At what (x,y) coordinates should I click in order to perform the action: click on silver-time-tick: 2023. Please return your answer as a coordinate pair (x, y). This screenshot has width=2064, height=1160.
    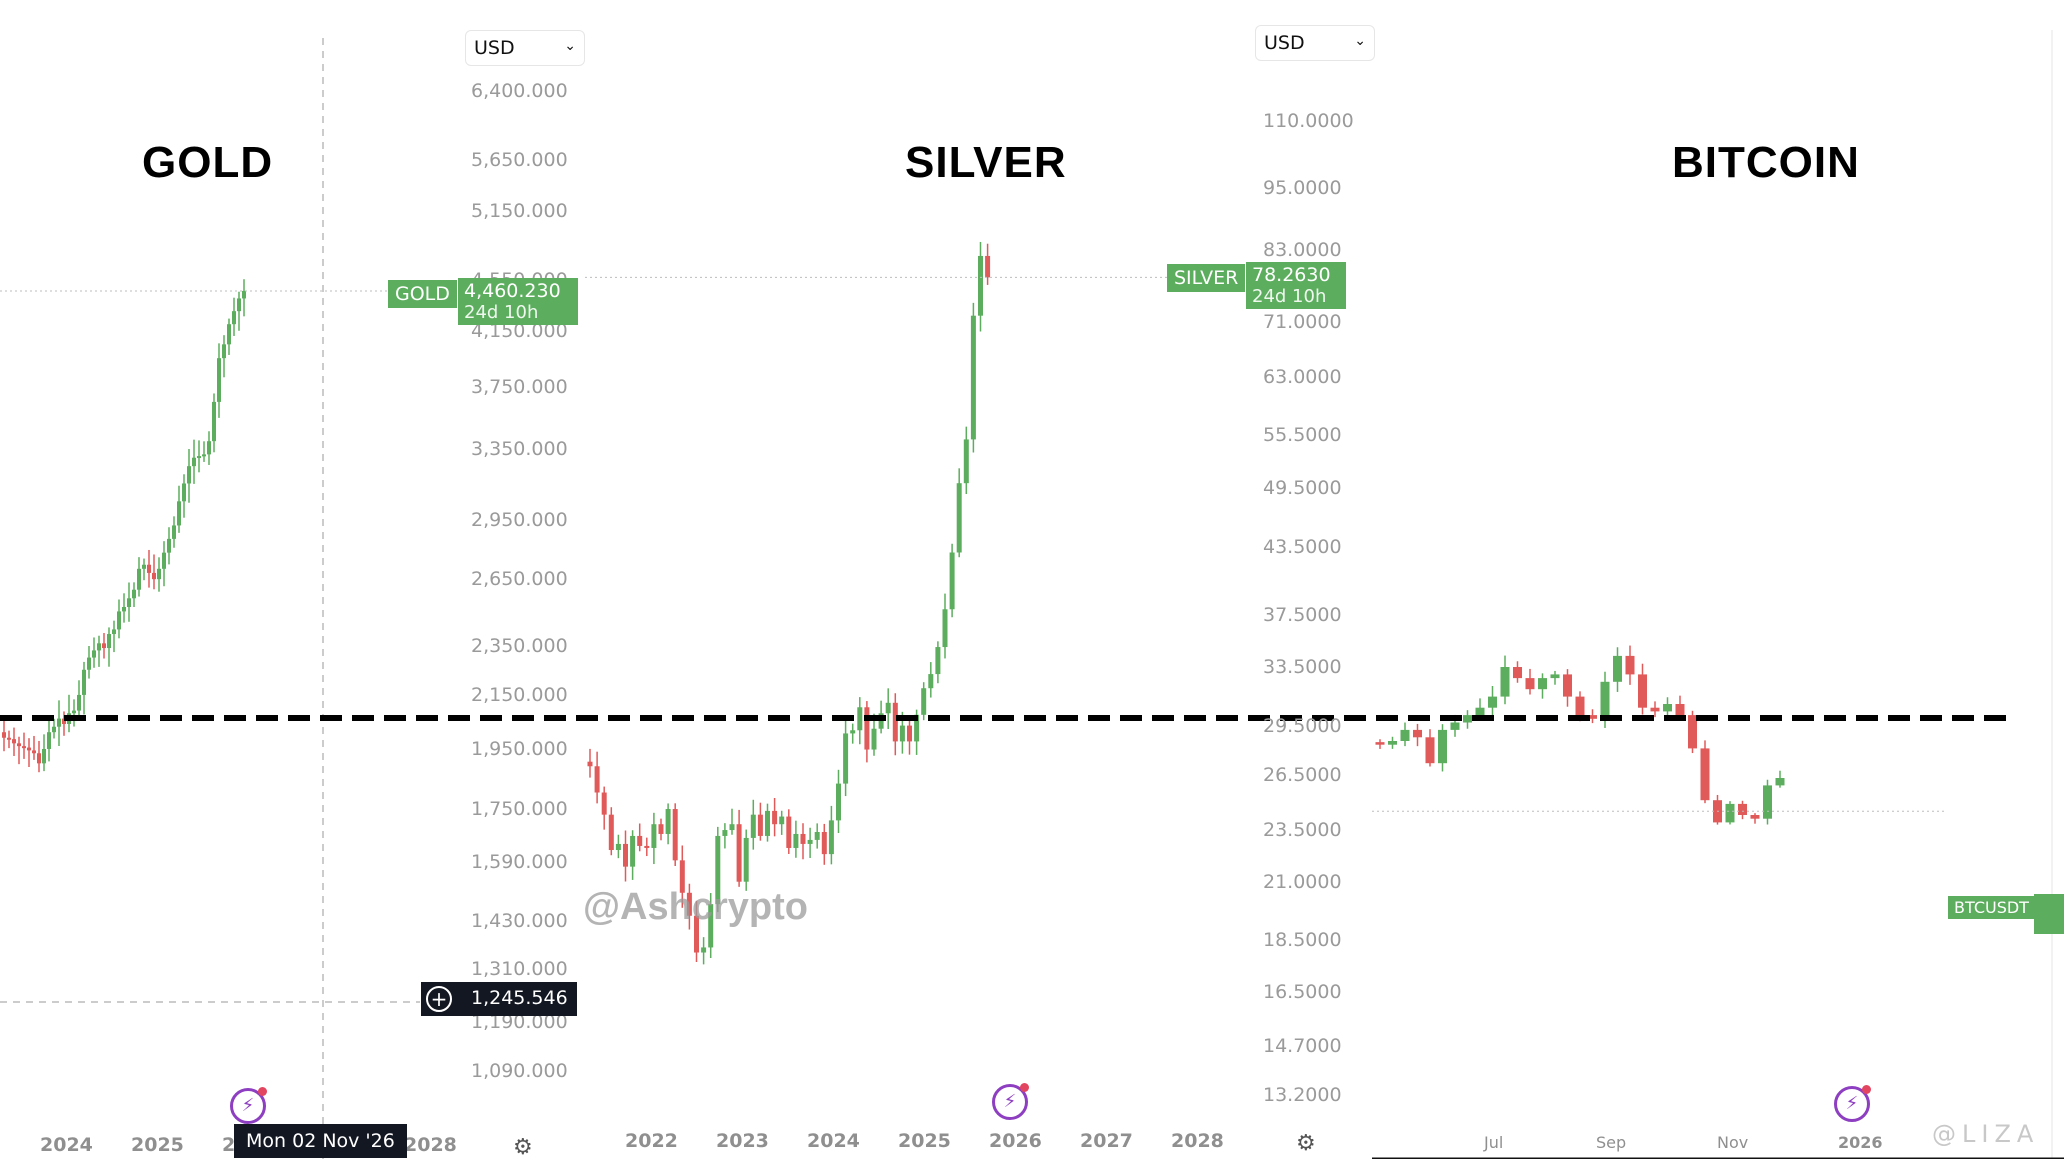
    Looking at the image, I should click on (742, 1141).